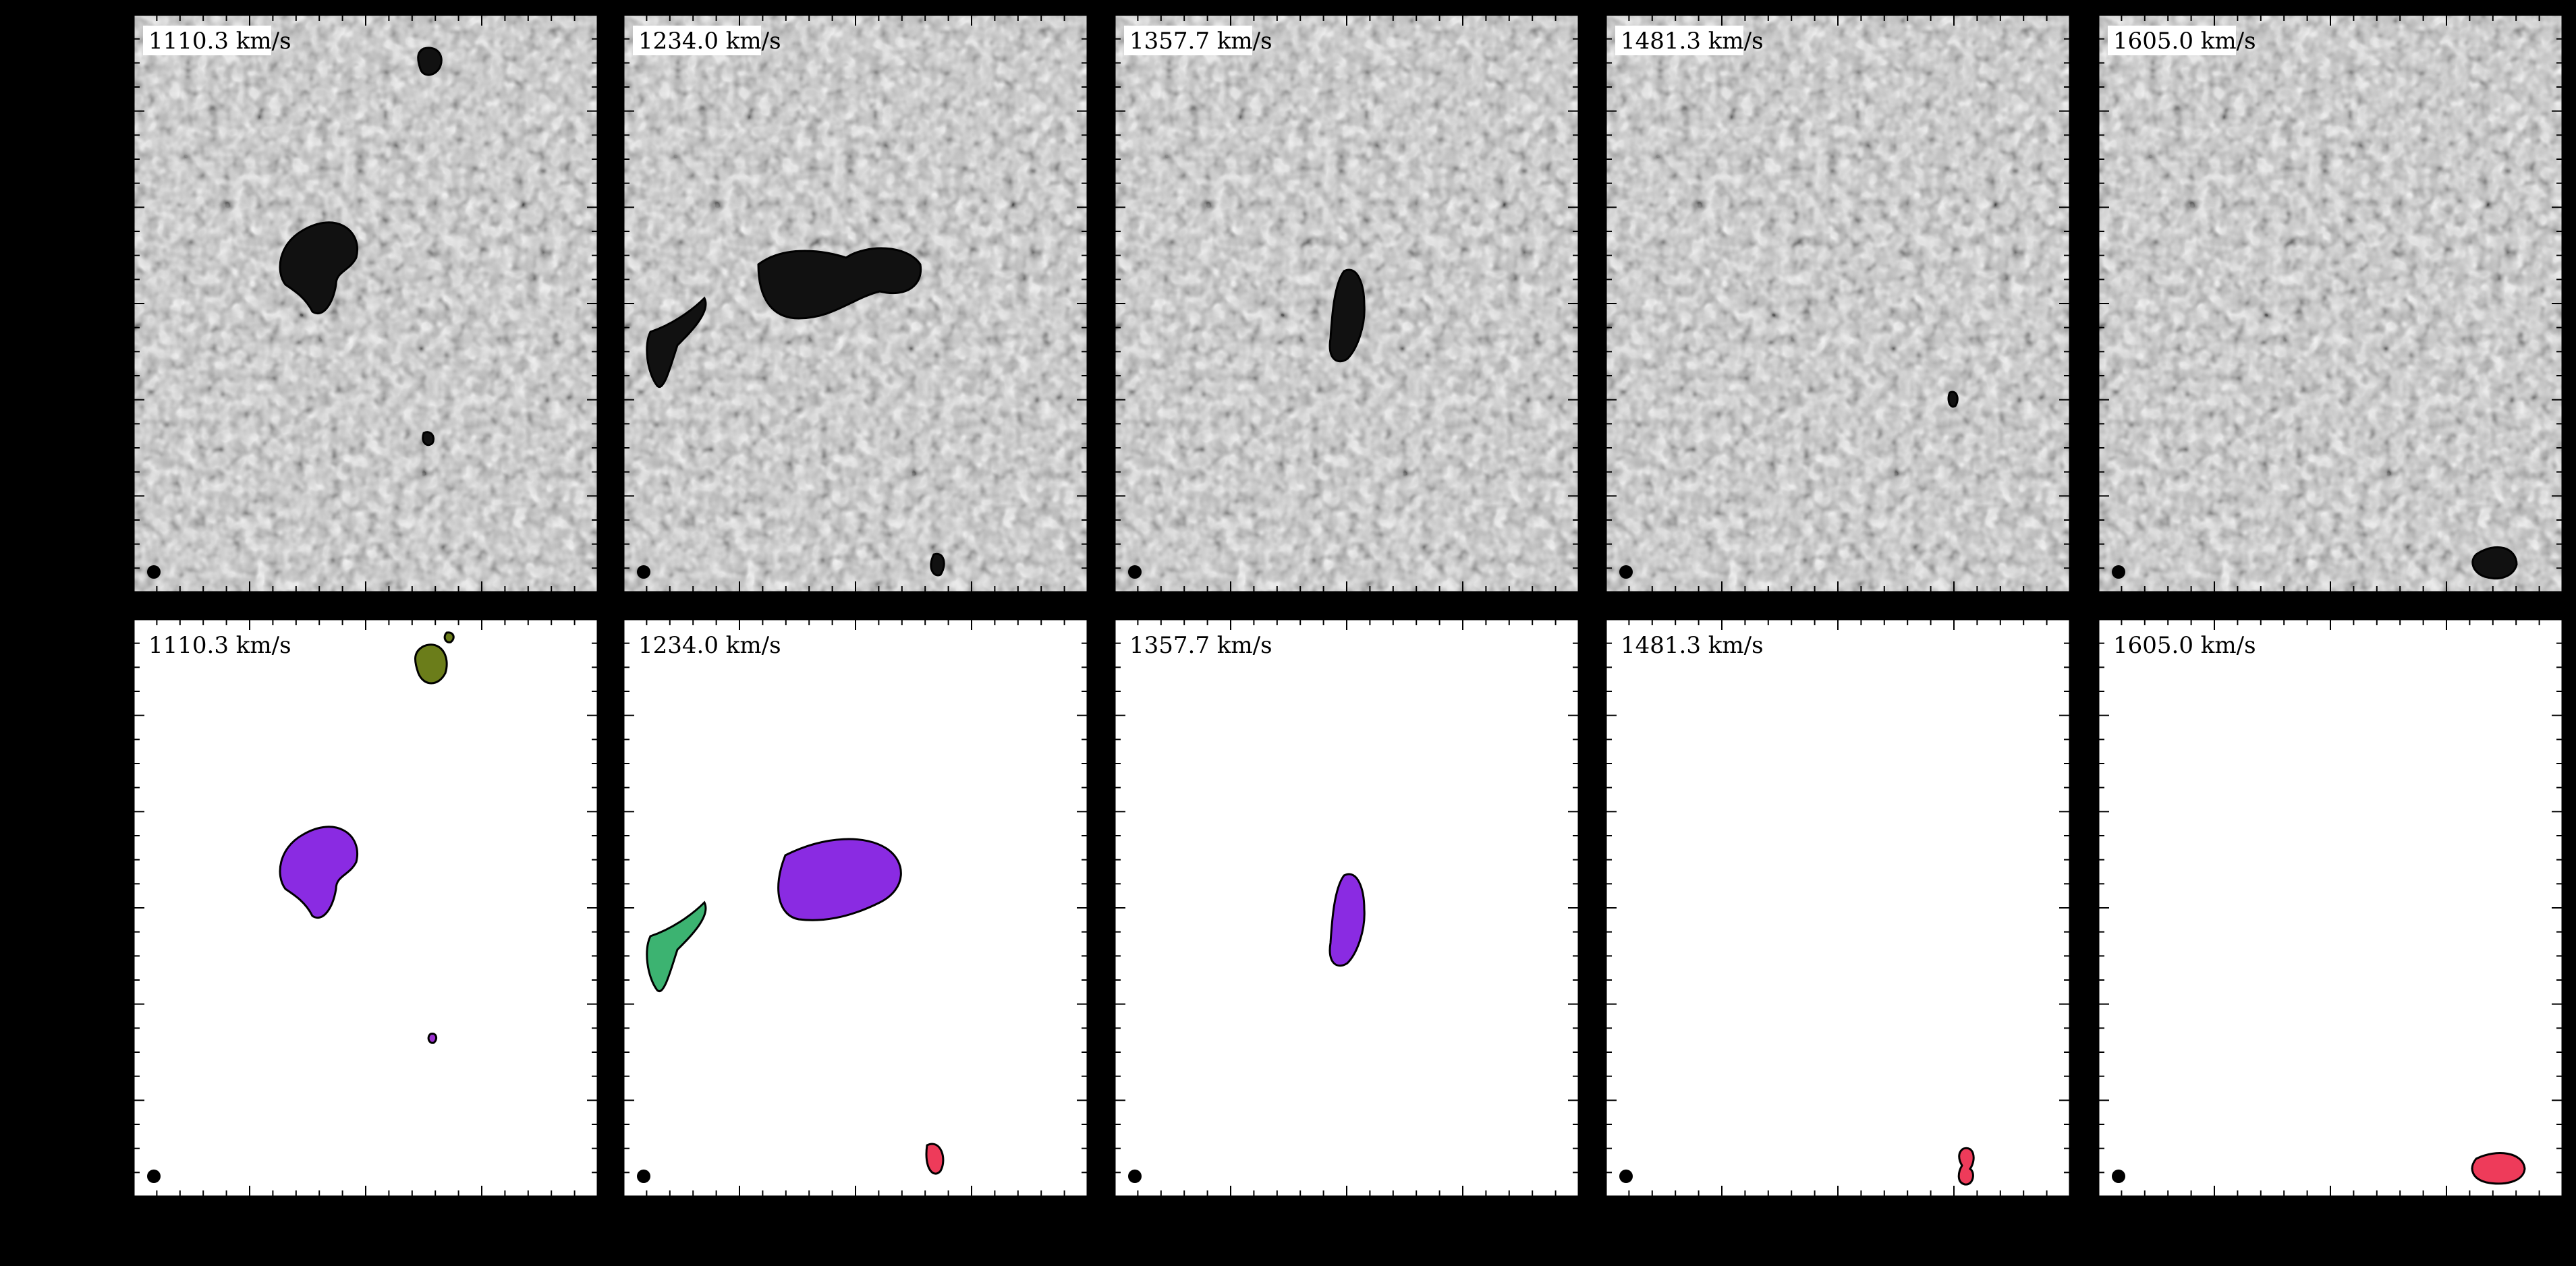  What do you see at coordinates (82, 560) in the screenshot?
I see `y-tick-label: +61.9°` at bounding box center [82, 560].